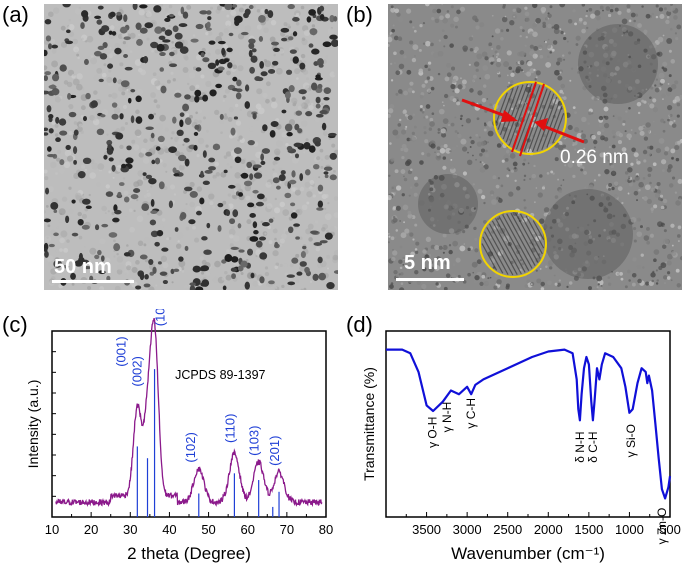 The width and height of the screenshot is (685, 569). Describe the element at coordinates (83, 267) in the screenshot. I see `scale-label-a: 50 nm` at that location.